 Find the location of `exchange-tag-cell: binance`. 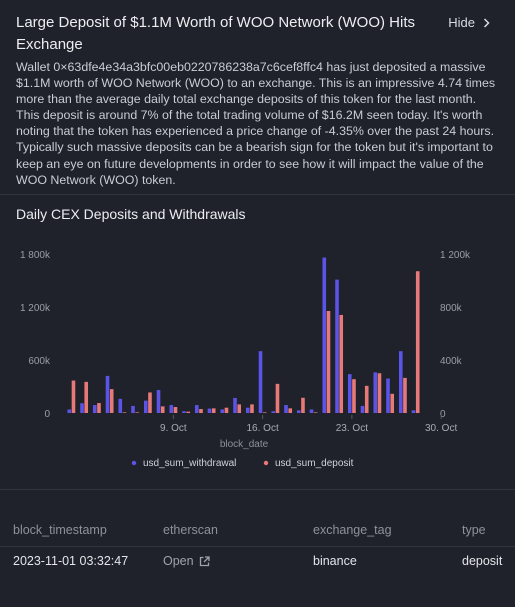

exchange-tag-cell: binance is located at coordinates (335, 561).